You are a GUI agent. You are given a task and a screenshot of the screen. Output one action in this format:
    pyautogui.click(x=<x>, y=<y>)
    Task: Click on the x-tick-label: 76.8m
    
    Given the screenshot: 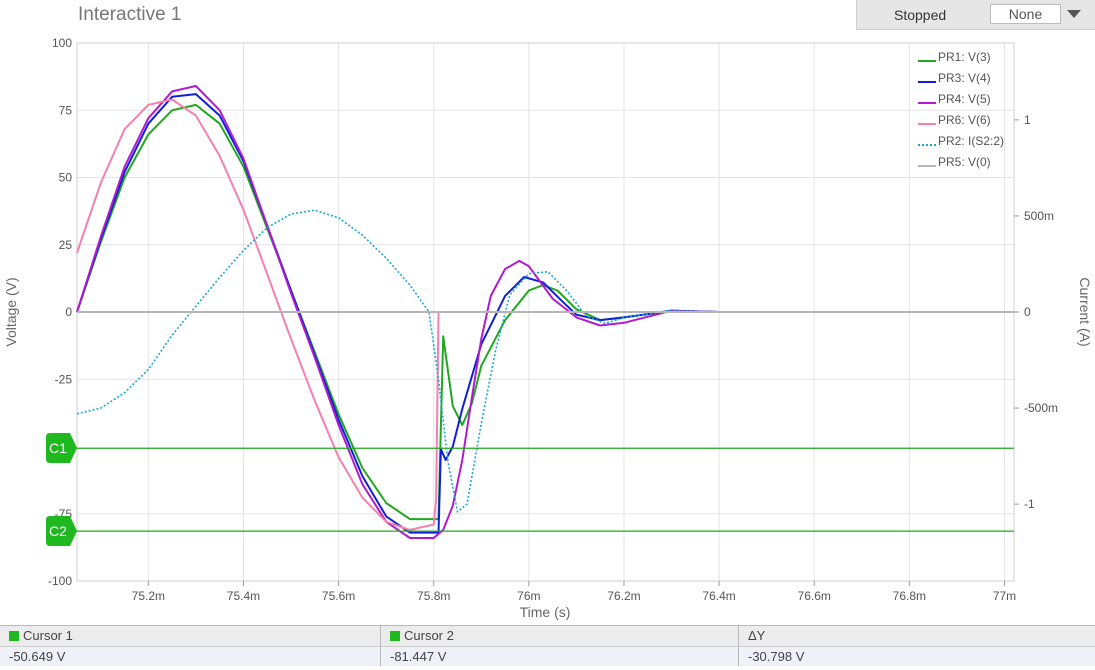 What is the action you would take?
    pyautogui.click(x=909, y=596)
    